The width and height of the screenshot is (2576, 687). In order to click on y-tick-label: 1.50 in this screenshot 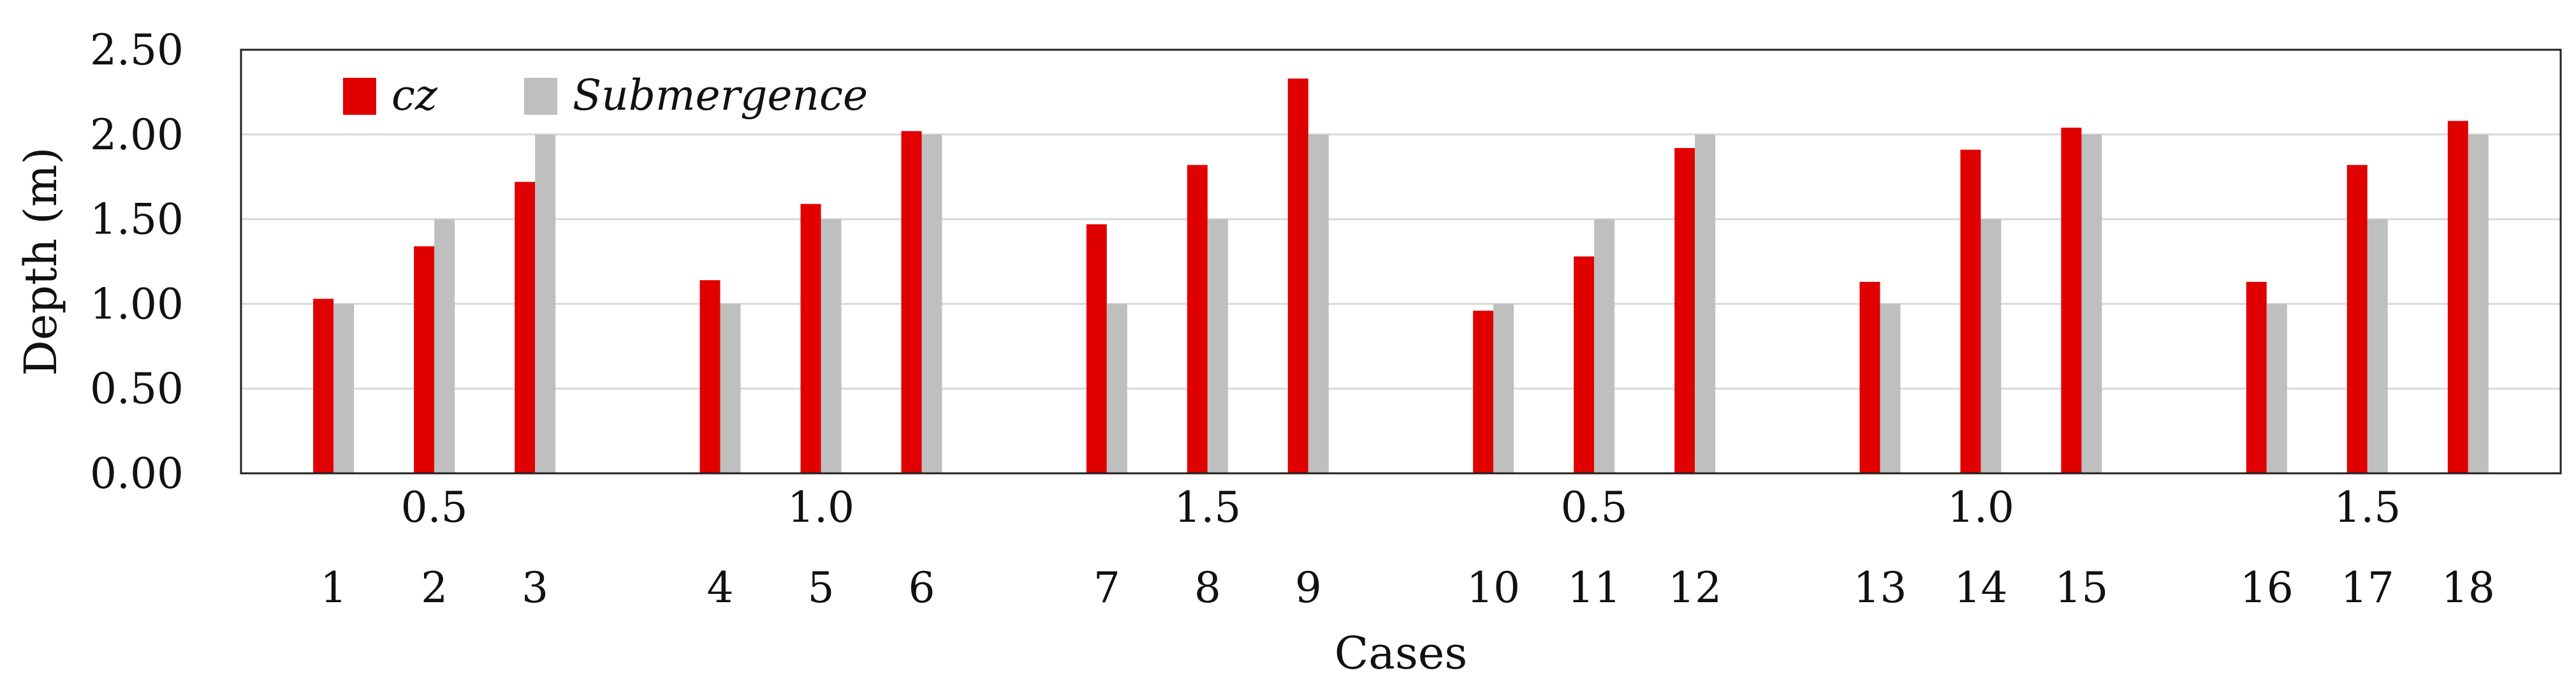, I will do `click(137, 219)`.